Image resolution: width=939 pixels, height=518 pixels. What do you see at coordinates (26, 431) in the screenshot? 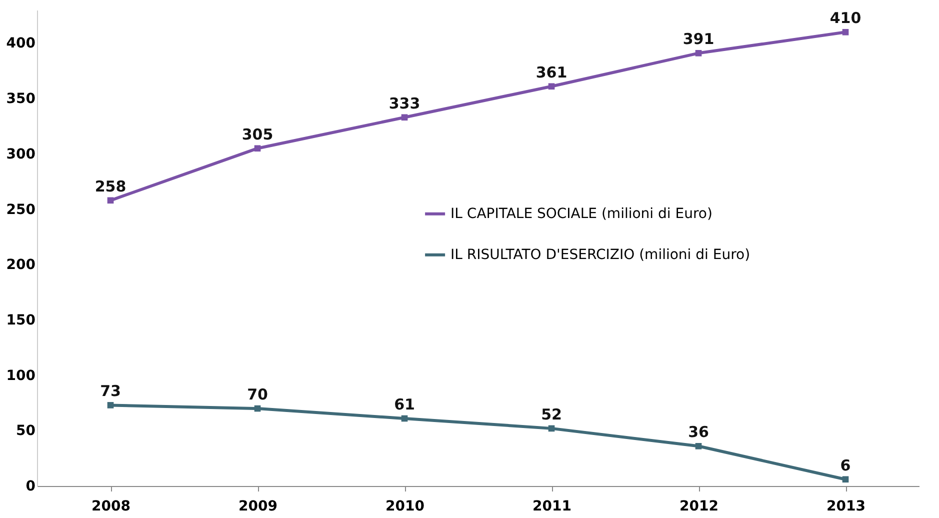
I see `y-tick-label: 50` at bounding box center [26, 431].